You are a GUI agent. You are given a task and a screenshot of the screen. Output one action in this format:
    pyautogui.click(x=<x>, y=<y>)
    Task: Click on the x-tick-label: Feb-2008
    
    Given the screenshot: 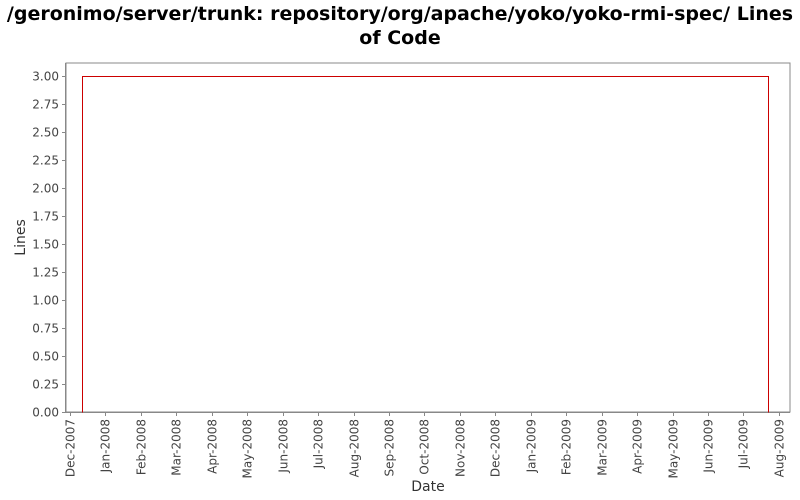 What is the action you would take?
    pyautogui.click(x=142, y=447)
    